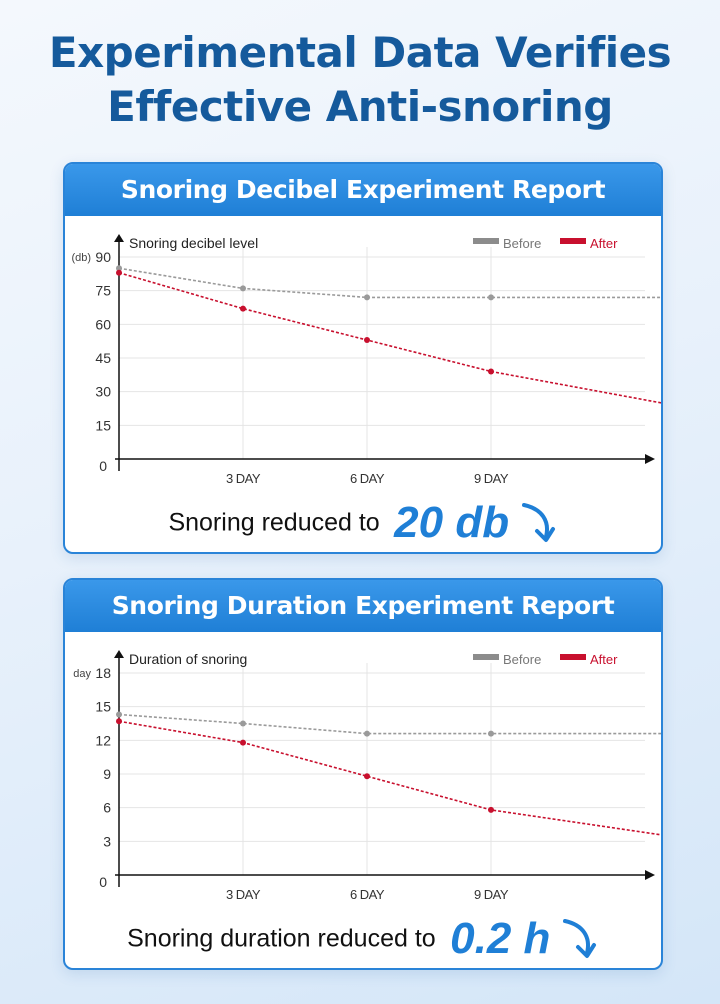 The height and width of the screenshot is (1004, 720). What do you see at coordinates (103, 392) in the screenshot?
I see `y-tick-label: 30` at bounding box center [103, 392].